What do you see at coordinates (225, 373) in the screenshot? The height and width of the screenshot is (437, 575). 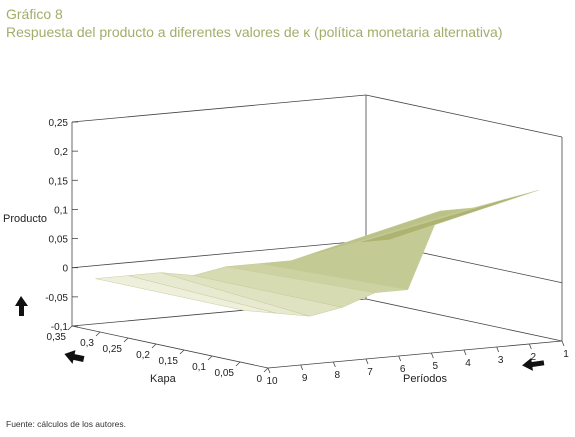 I see `kapa-tick-label: 0,05` at bounding box center [225, 373].